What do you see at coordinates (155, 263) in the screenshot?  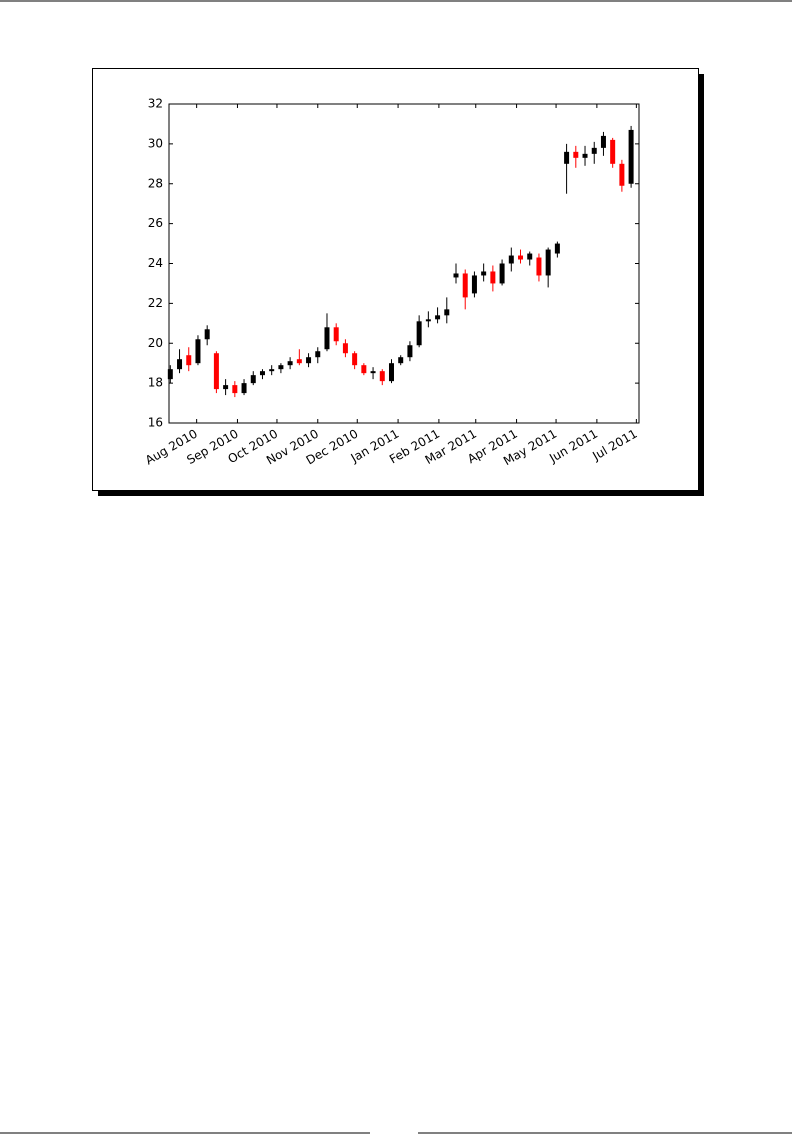 I see `y-tick-label: 24` at bounding box center [155, 263].